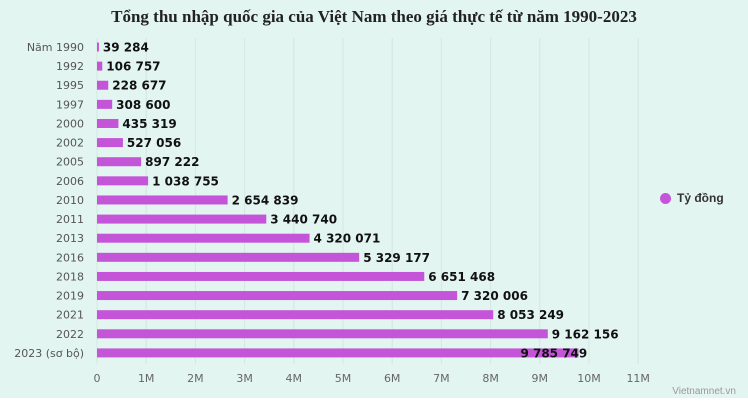 Image resolution: width=748 pixels, height=404 pixels. I want to click on x-tick-label: 11M, so click(638, 378).